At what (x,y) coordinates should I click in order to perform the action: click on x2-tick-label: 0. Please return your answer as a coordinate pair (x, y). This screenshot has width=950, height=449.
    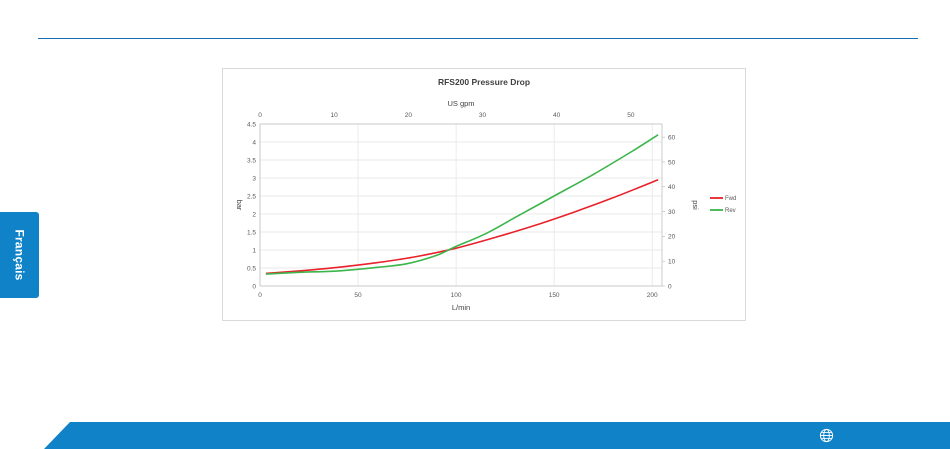
    Looking at the image, I should click on (260, 115).